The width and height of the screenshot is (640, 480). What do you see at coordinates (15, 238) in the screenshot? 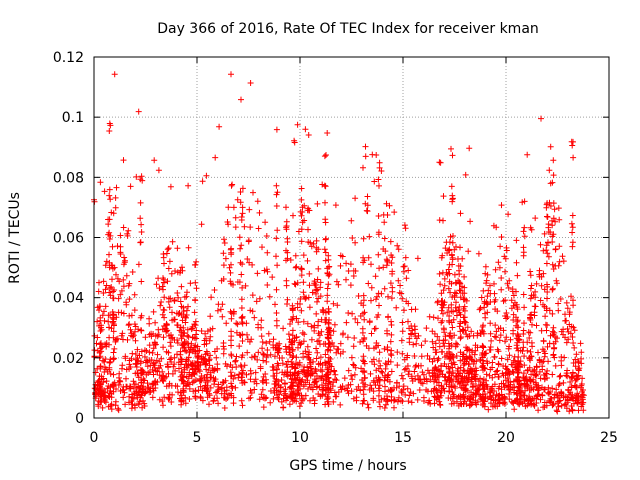
I see `y-axis-label: ROTI / TECUs` at bounding box center [15, 238].